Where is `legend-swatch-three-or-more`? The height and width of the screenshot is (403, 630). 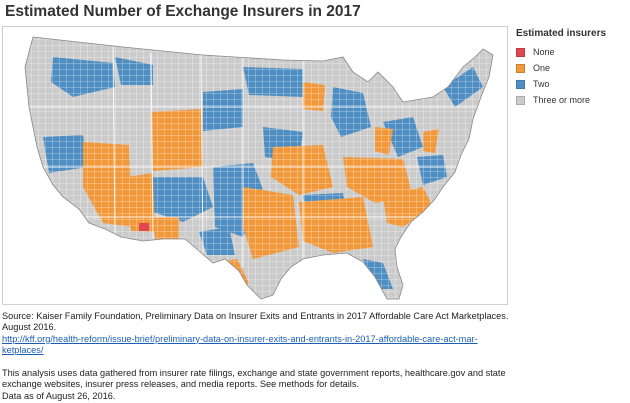 legend-swatch-three-or-more is located at coordinates (520, 100).